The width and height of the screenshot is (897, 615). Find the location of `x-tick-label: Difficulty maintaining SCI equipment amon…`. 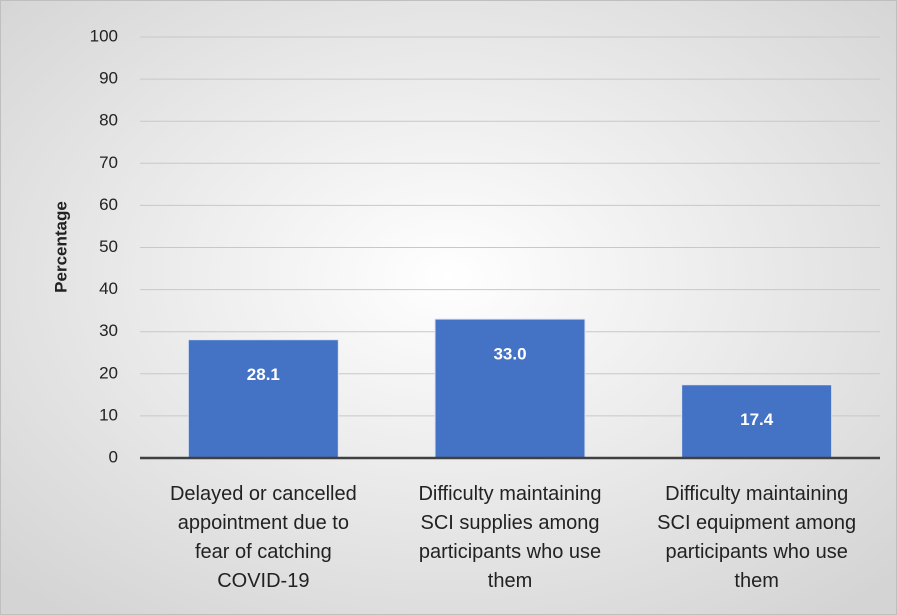

x-tick-label: Difficulty maintaining SCI equipment amon… is located at coordinates (756, 537).